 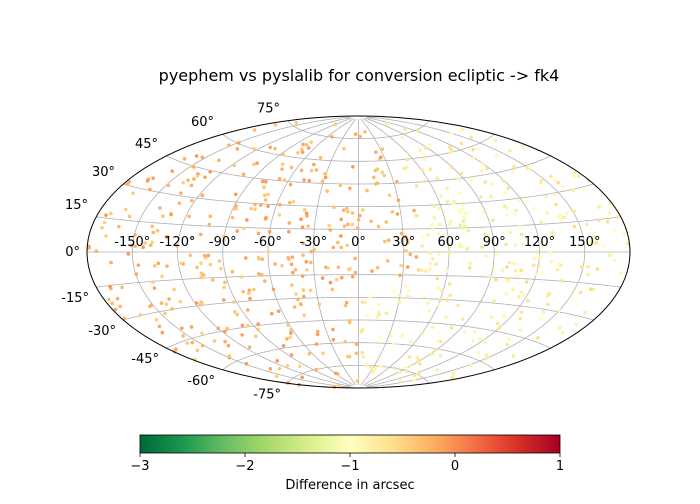 I want to click on longitude-tick-label: -90°, so click(x=223, y=242).